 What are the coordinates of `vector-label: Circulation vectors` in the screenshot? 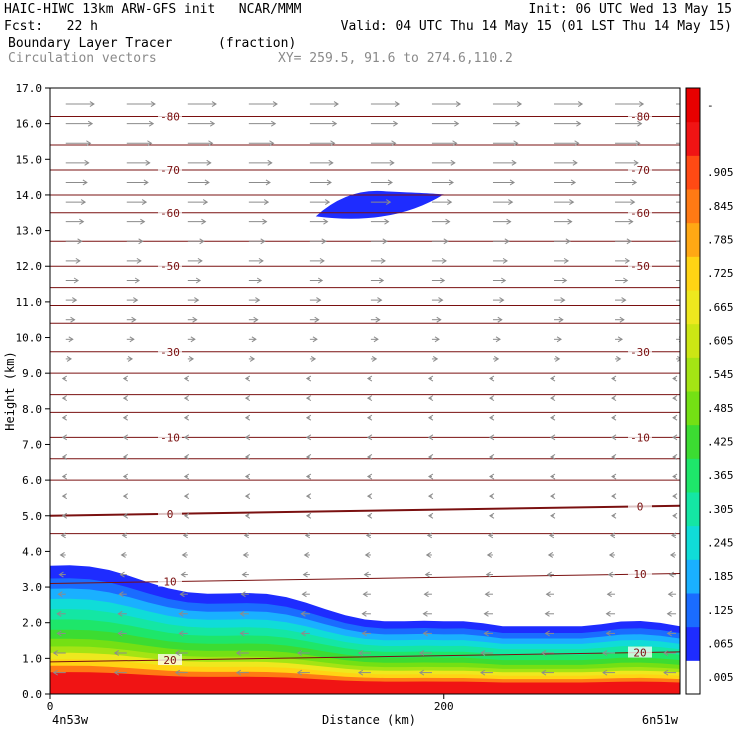 It's located at (82, 58).